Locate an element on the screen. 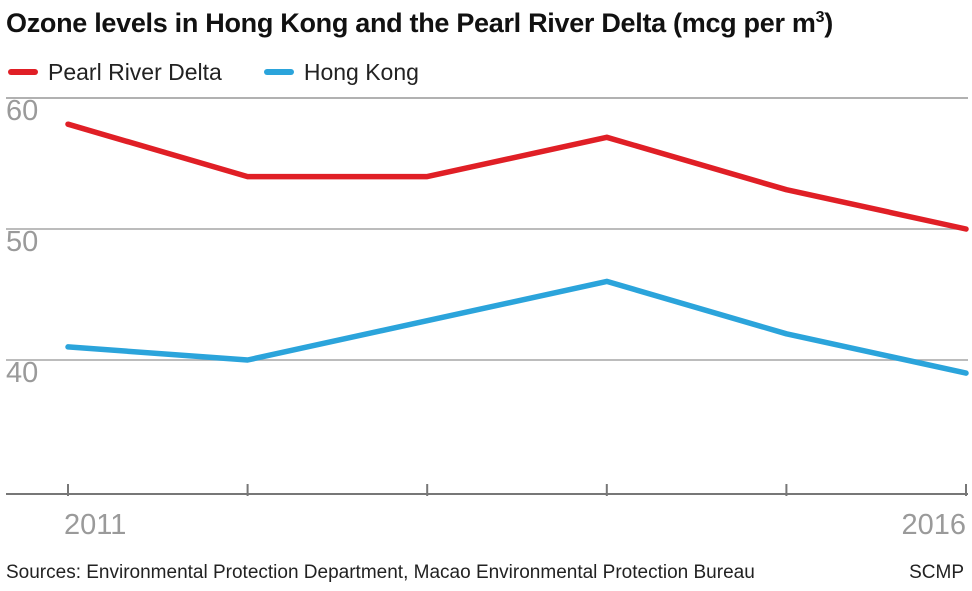 Image resolution: width=972 pixels, height=591 pixels. legend-swatch-pearl-river-delta is located at coordinates (23, 72).